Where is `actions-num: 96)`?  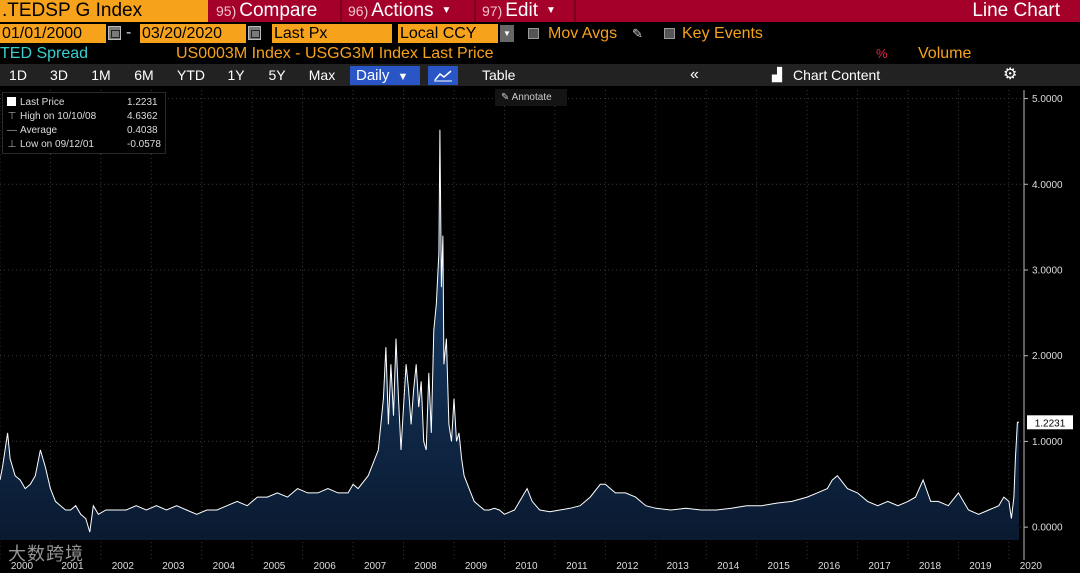
actions-num: 96) is located at coordinates (358, 11).